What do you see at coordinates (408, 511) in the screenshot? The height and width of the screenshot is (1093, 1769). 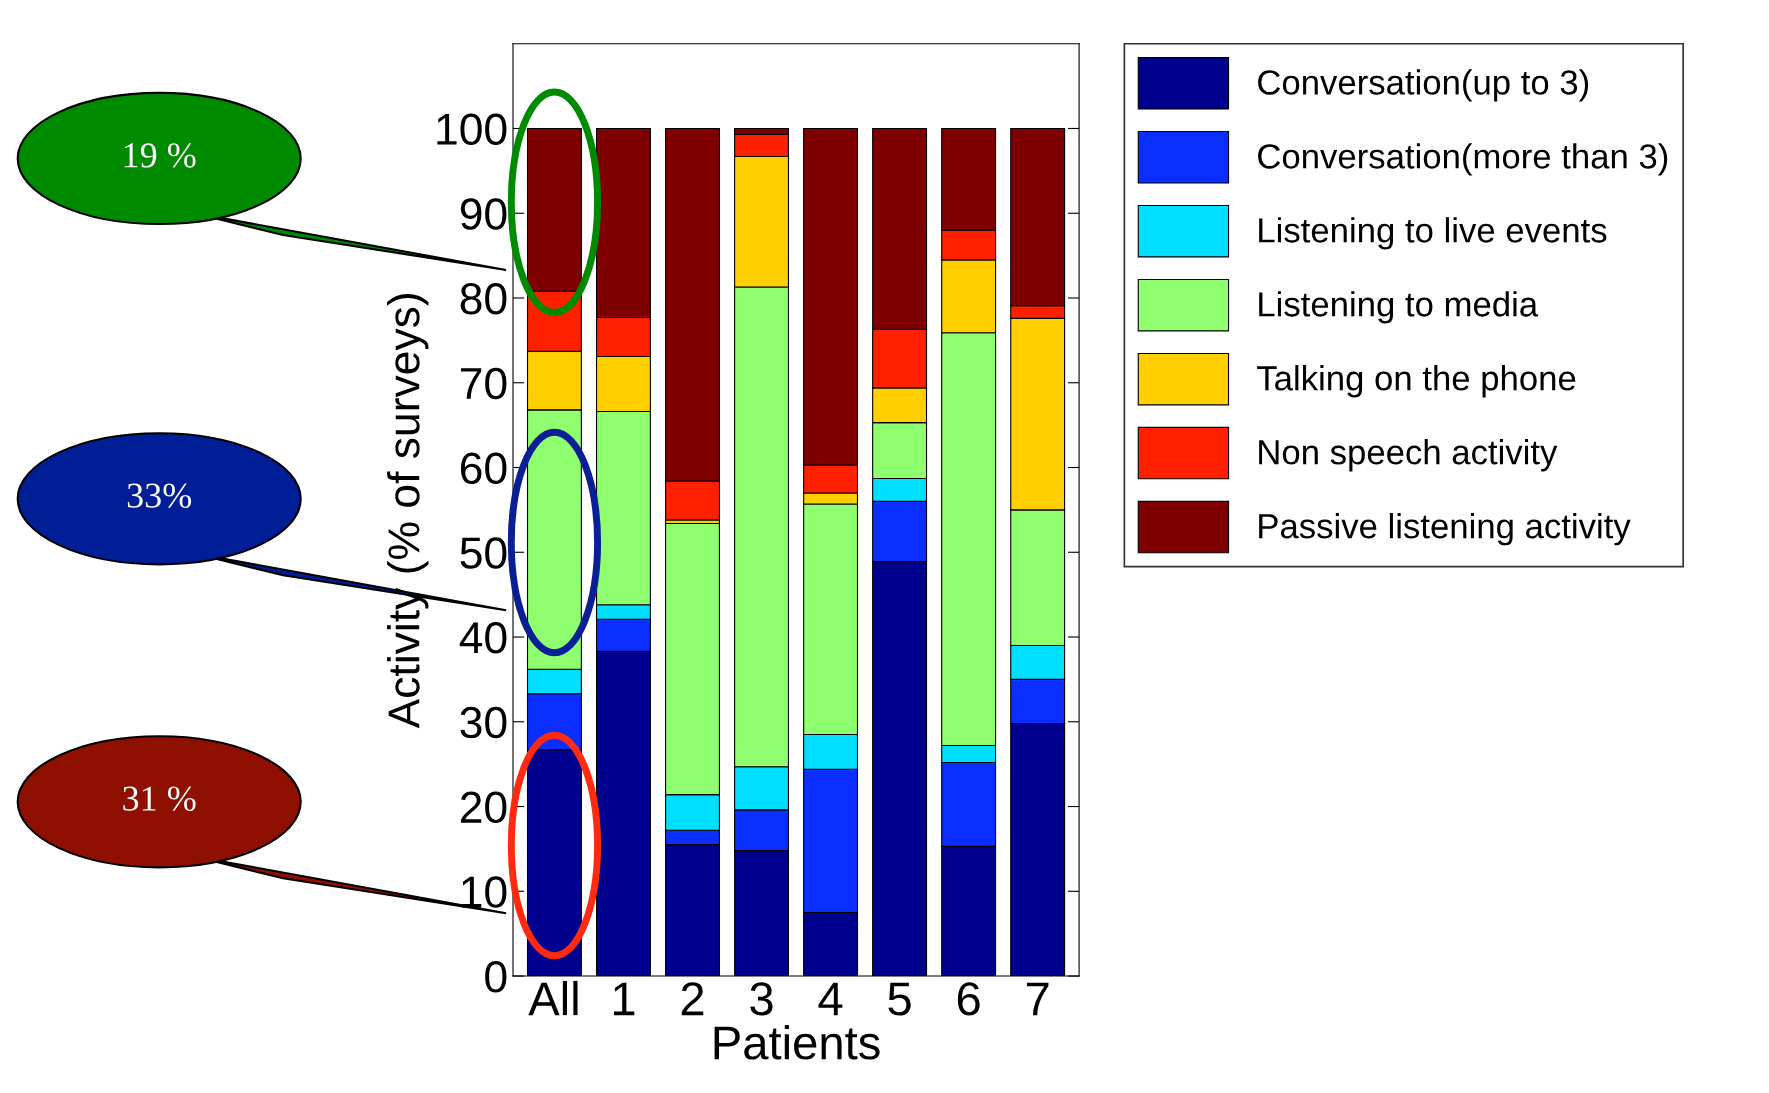 I see `y-axis-title: Activity (% of surveys)` at bounding box center [408, 511].